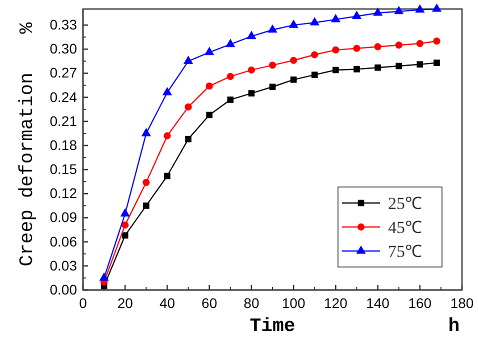 This screenshot has height=339, width=478. Describe the element at coordinates (64, 265) in the screenshot. I see `y-tick-label: 0.03` at that location.